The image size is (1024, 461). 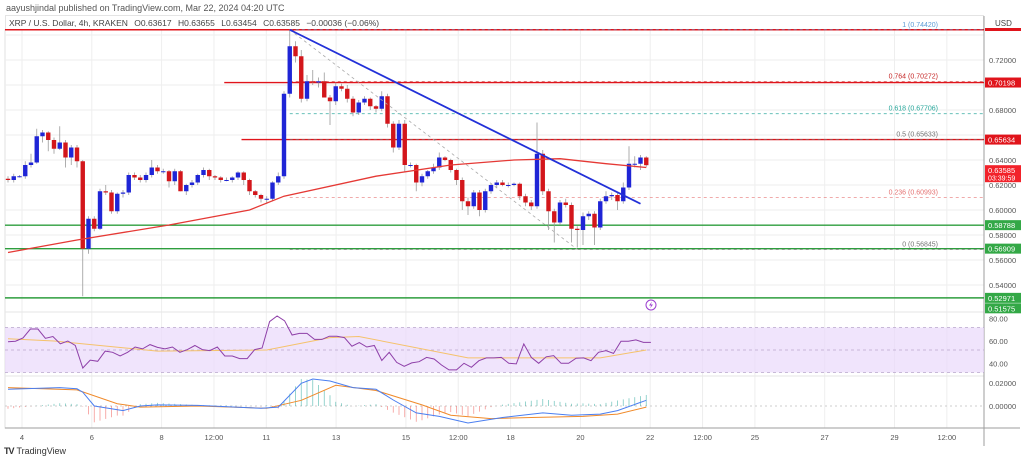 I want to click on price-badge-label: 0.58788, so click(x=1001, y=225).